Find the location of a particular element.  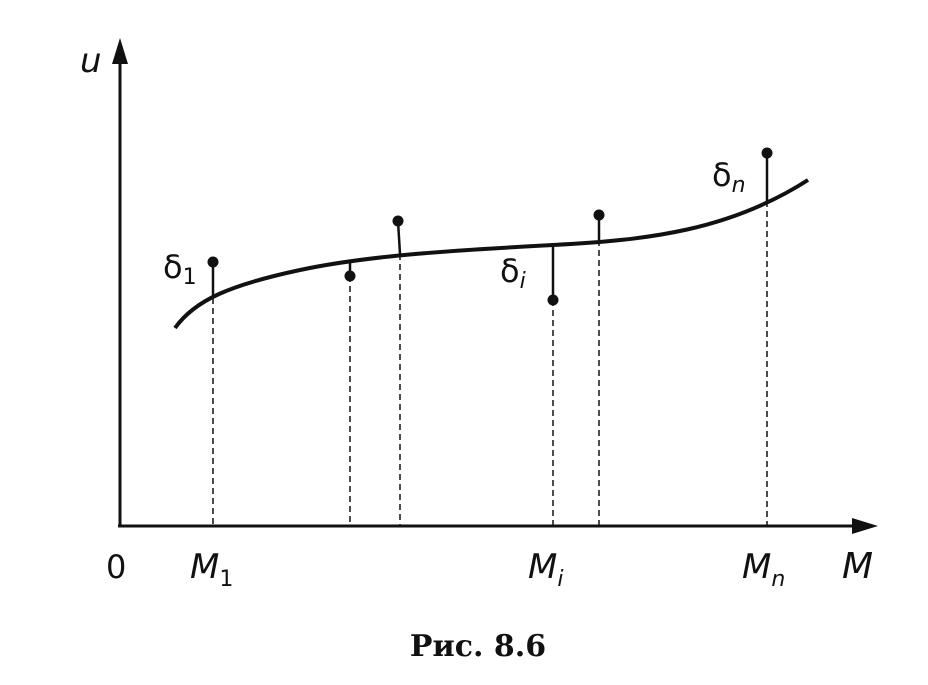

data-points is located at coordinates (490, 227).